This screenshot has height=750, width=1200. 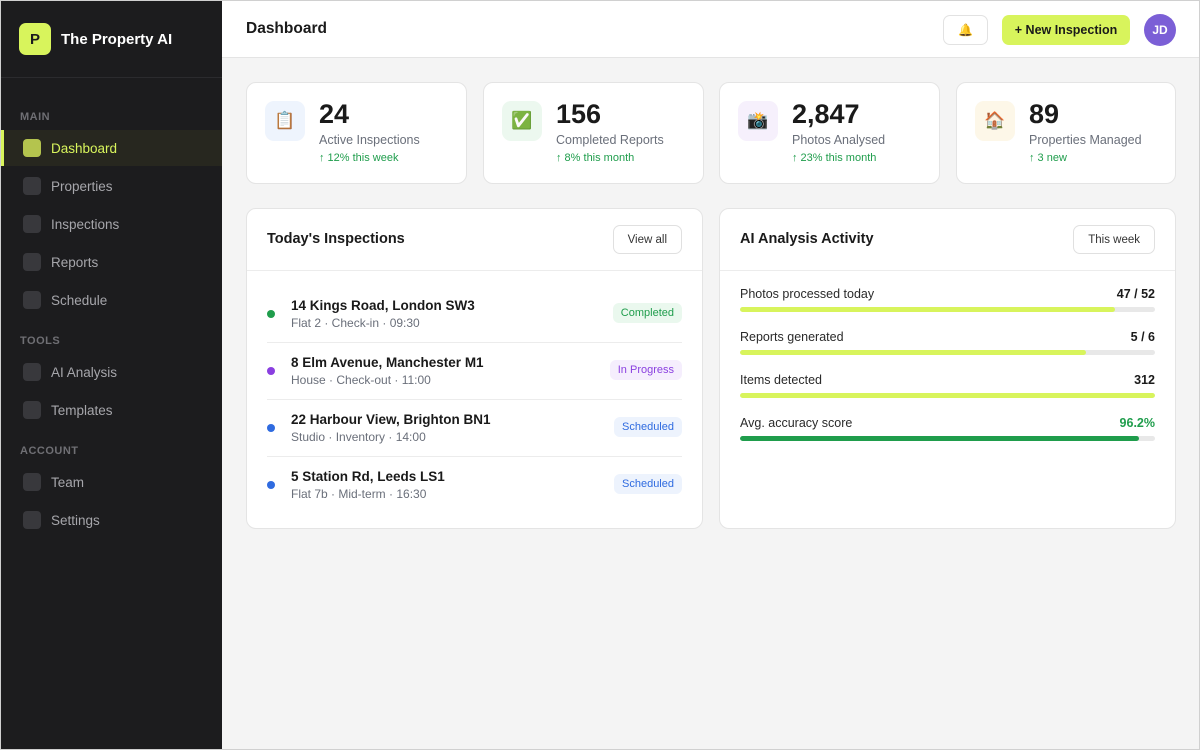 What do you see at coordinates (522, 121) in the screenshot?
I see `check-icon: ✅` at bounding box center [522, 121].